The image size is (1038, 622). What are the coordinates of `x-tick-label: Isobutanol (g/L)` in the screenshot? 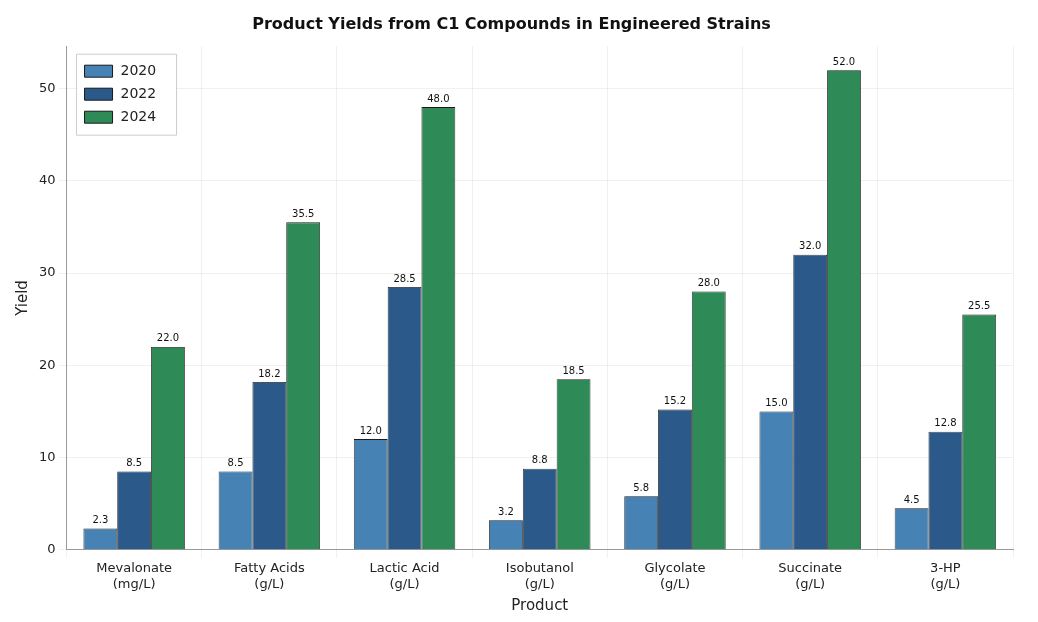 It's located at (539, 575).